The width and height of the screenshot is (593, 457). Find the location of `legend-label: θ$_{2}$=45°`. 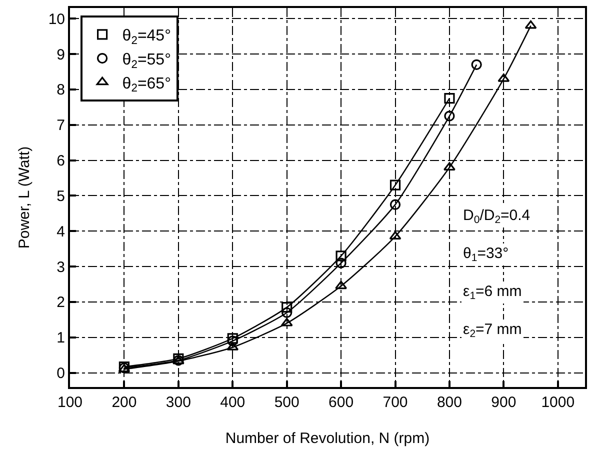

legend-label: θ$_{2}$=45° is located at coordinates (146, 38).